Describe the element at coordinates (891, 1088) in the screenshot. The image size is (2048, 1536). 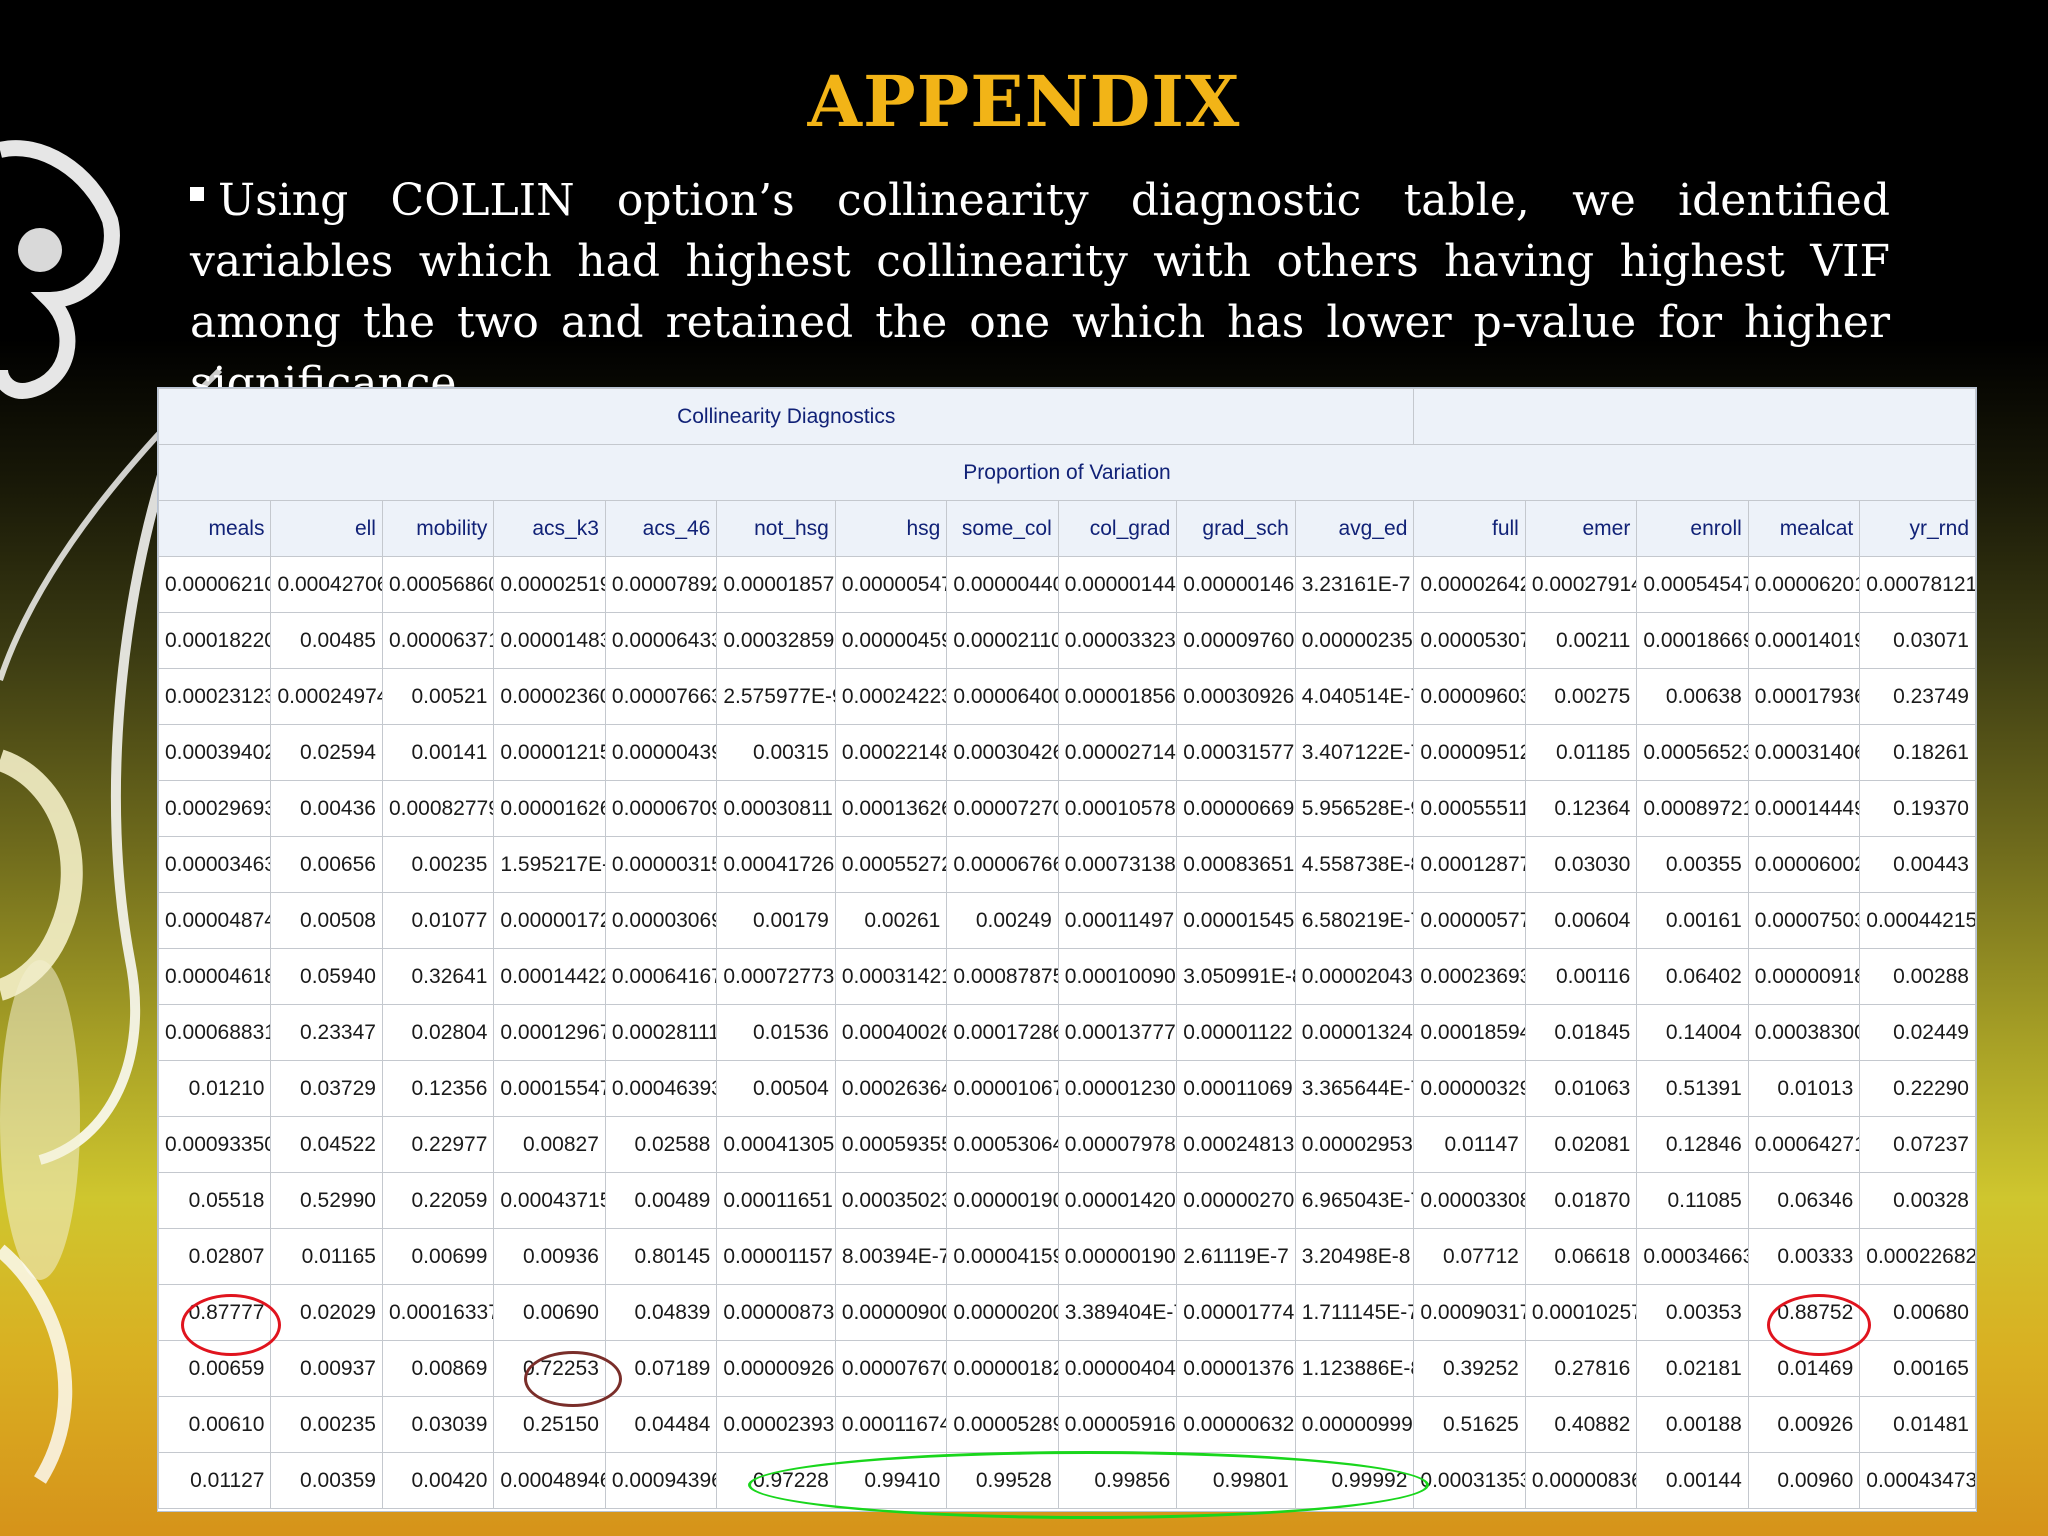
I see `table-cell: 0.00026364` at that location.